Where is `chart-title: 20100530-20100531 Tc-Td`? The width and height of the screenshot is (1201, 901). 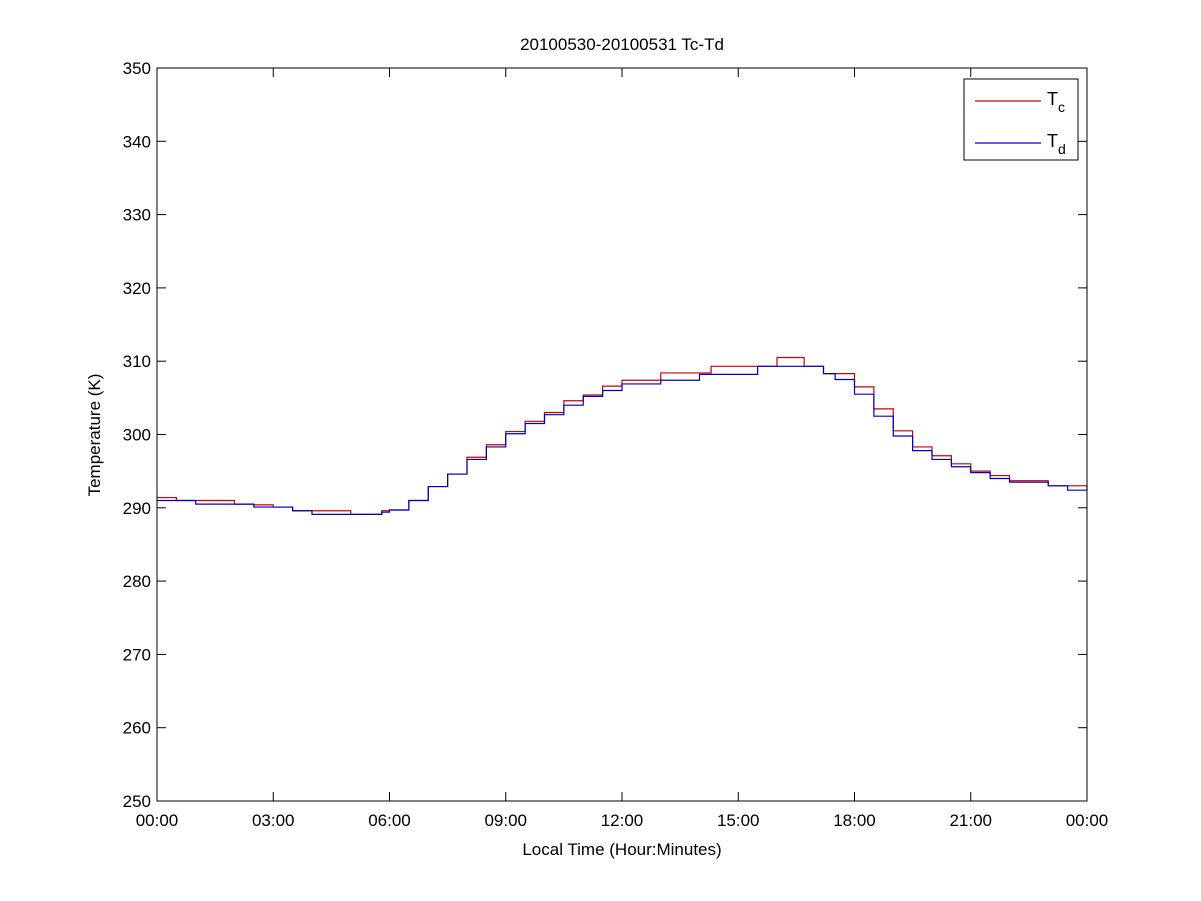
chart-title: 20100530-20100531 Tc-Td is located at coordinates (622, 44).